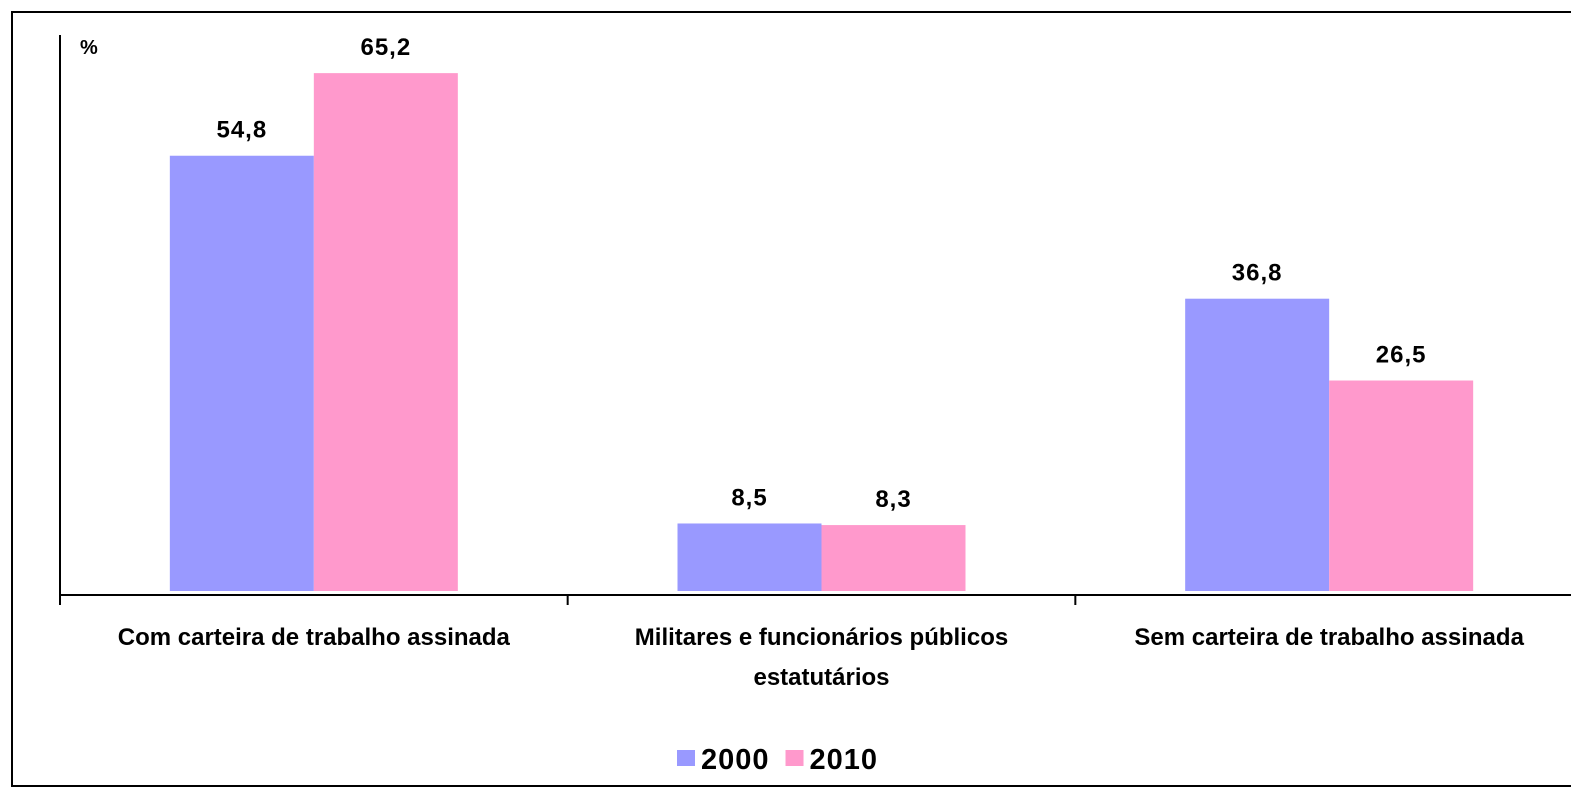 Image resolution: width=1571 pixels, height=789 pixels. Describe the element at coordinates (89, 48) in the screenshot. I see `y-axis-label: %` at that location.